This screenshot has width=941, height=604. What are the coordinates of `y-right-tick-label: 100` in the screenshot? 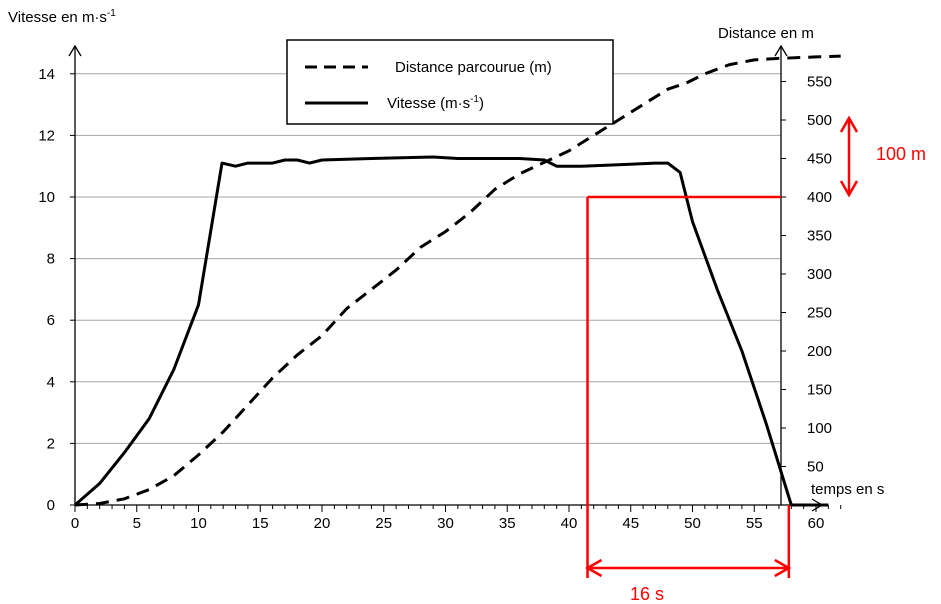 It's located at (819, 428).